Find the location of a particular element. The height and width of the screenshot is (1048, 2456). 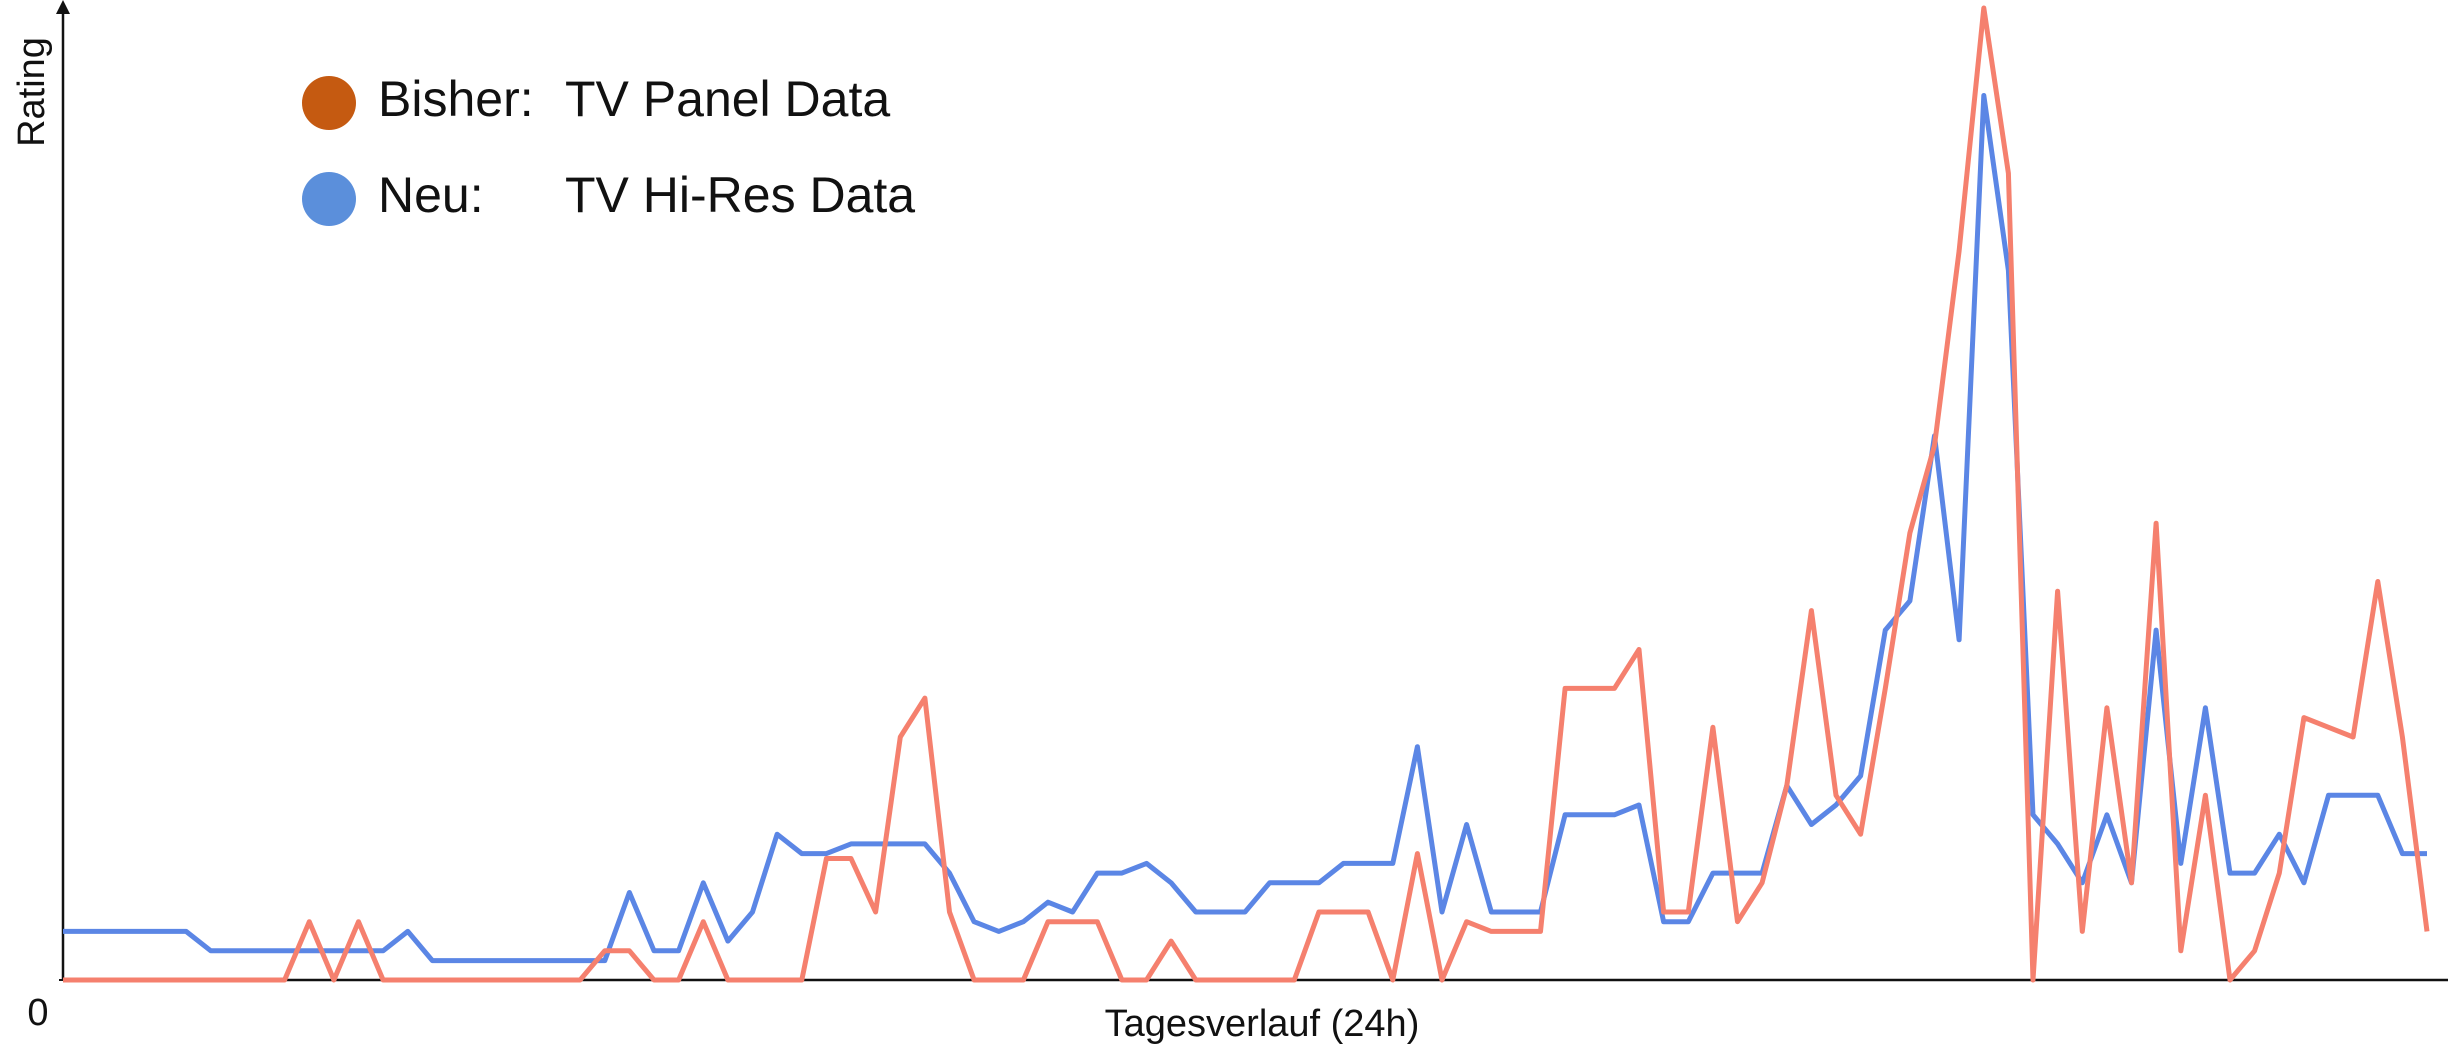

y-tick-label: 0 is located at coordinates (37, 1013).